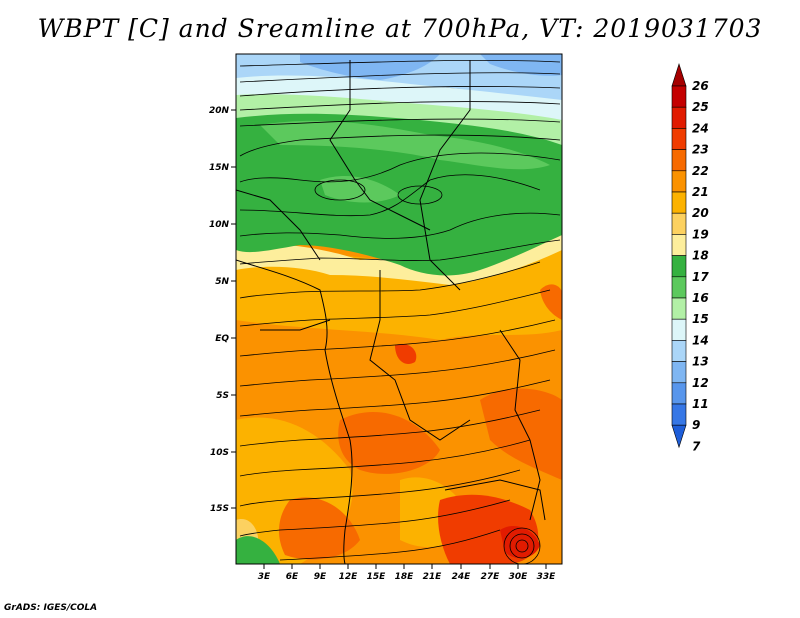  What do you see at coordinates (222, 396) in the screenshot?
I see `lat-label: 5S` at bounding box center [222, 396].